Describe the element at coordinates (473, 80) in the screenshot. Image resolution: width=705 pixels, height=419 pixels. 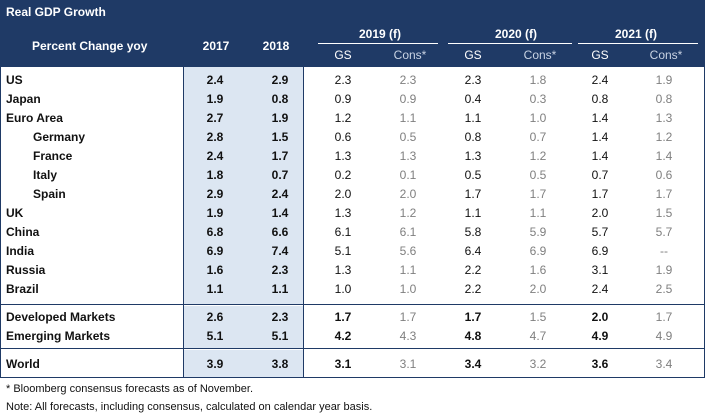
I see `gs-2020: 2.3` at that location.